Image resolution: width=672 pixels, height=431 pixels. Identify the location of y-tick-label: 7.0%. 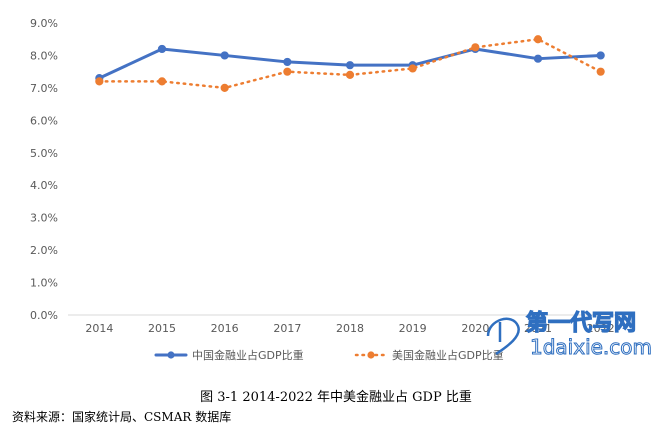
(44, 88).